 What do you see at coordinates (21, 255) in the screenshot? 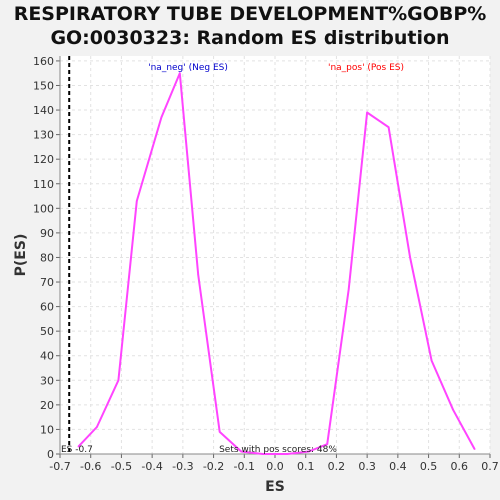
I see `y-axis-label: P(ES)` at bounding box center [21, 255].